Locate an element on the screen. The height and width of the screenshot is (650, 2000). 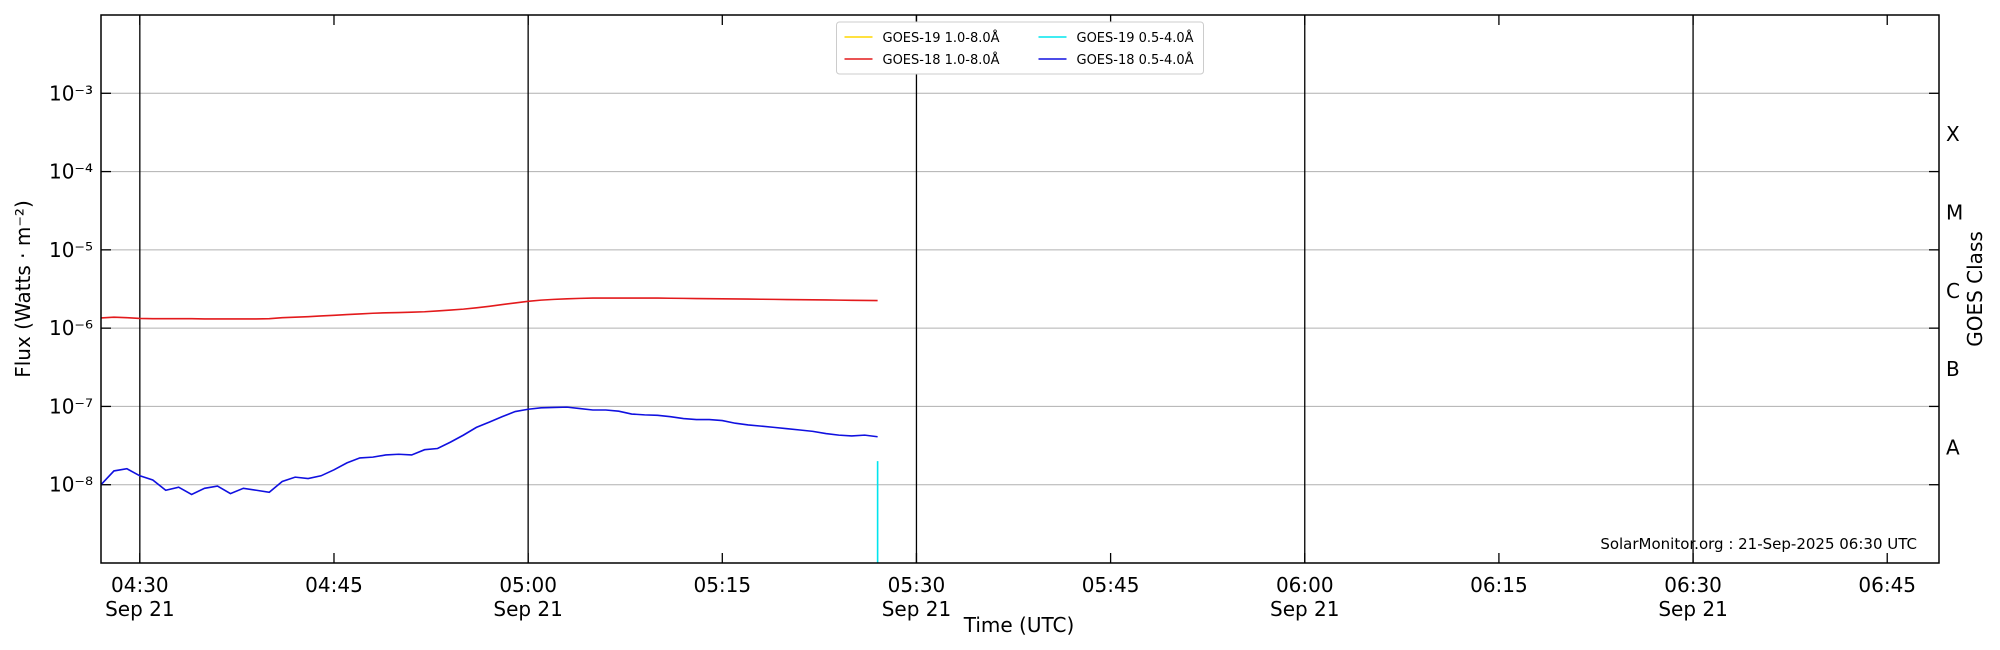
y2-tick-label: A is located at coordinates (1953, 447).